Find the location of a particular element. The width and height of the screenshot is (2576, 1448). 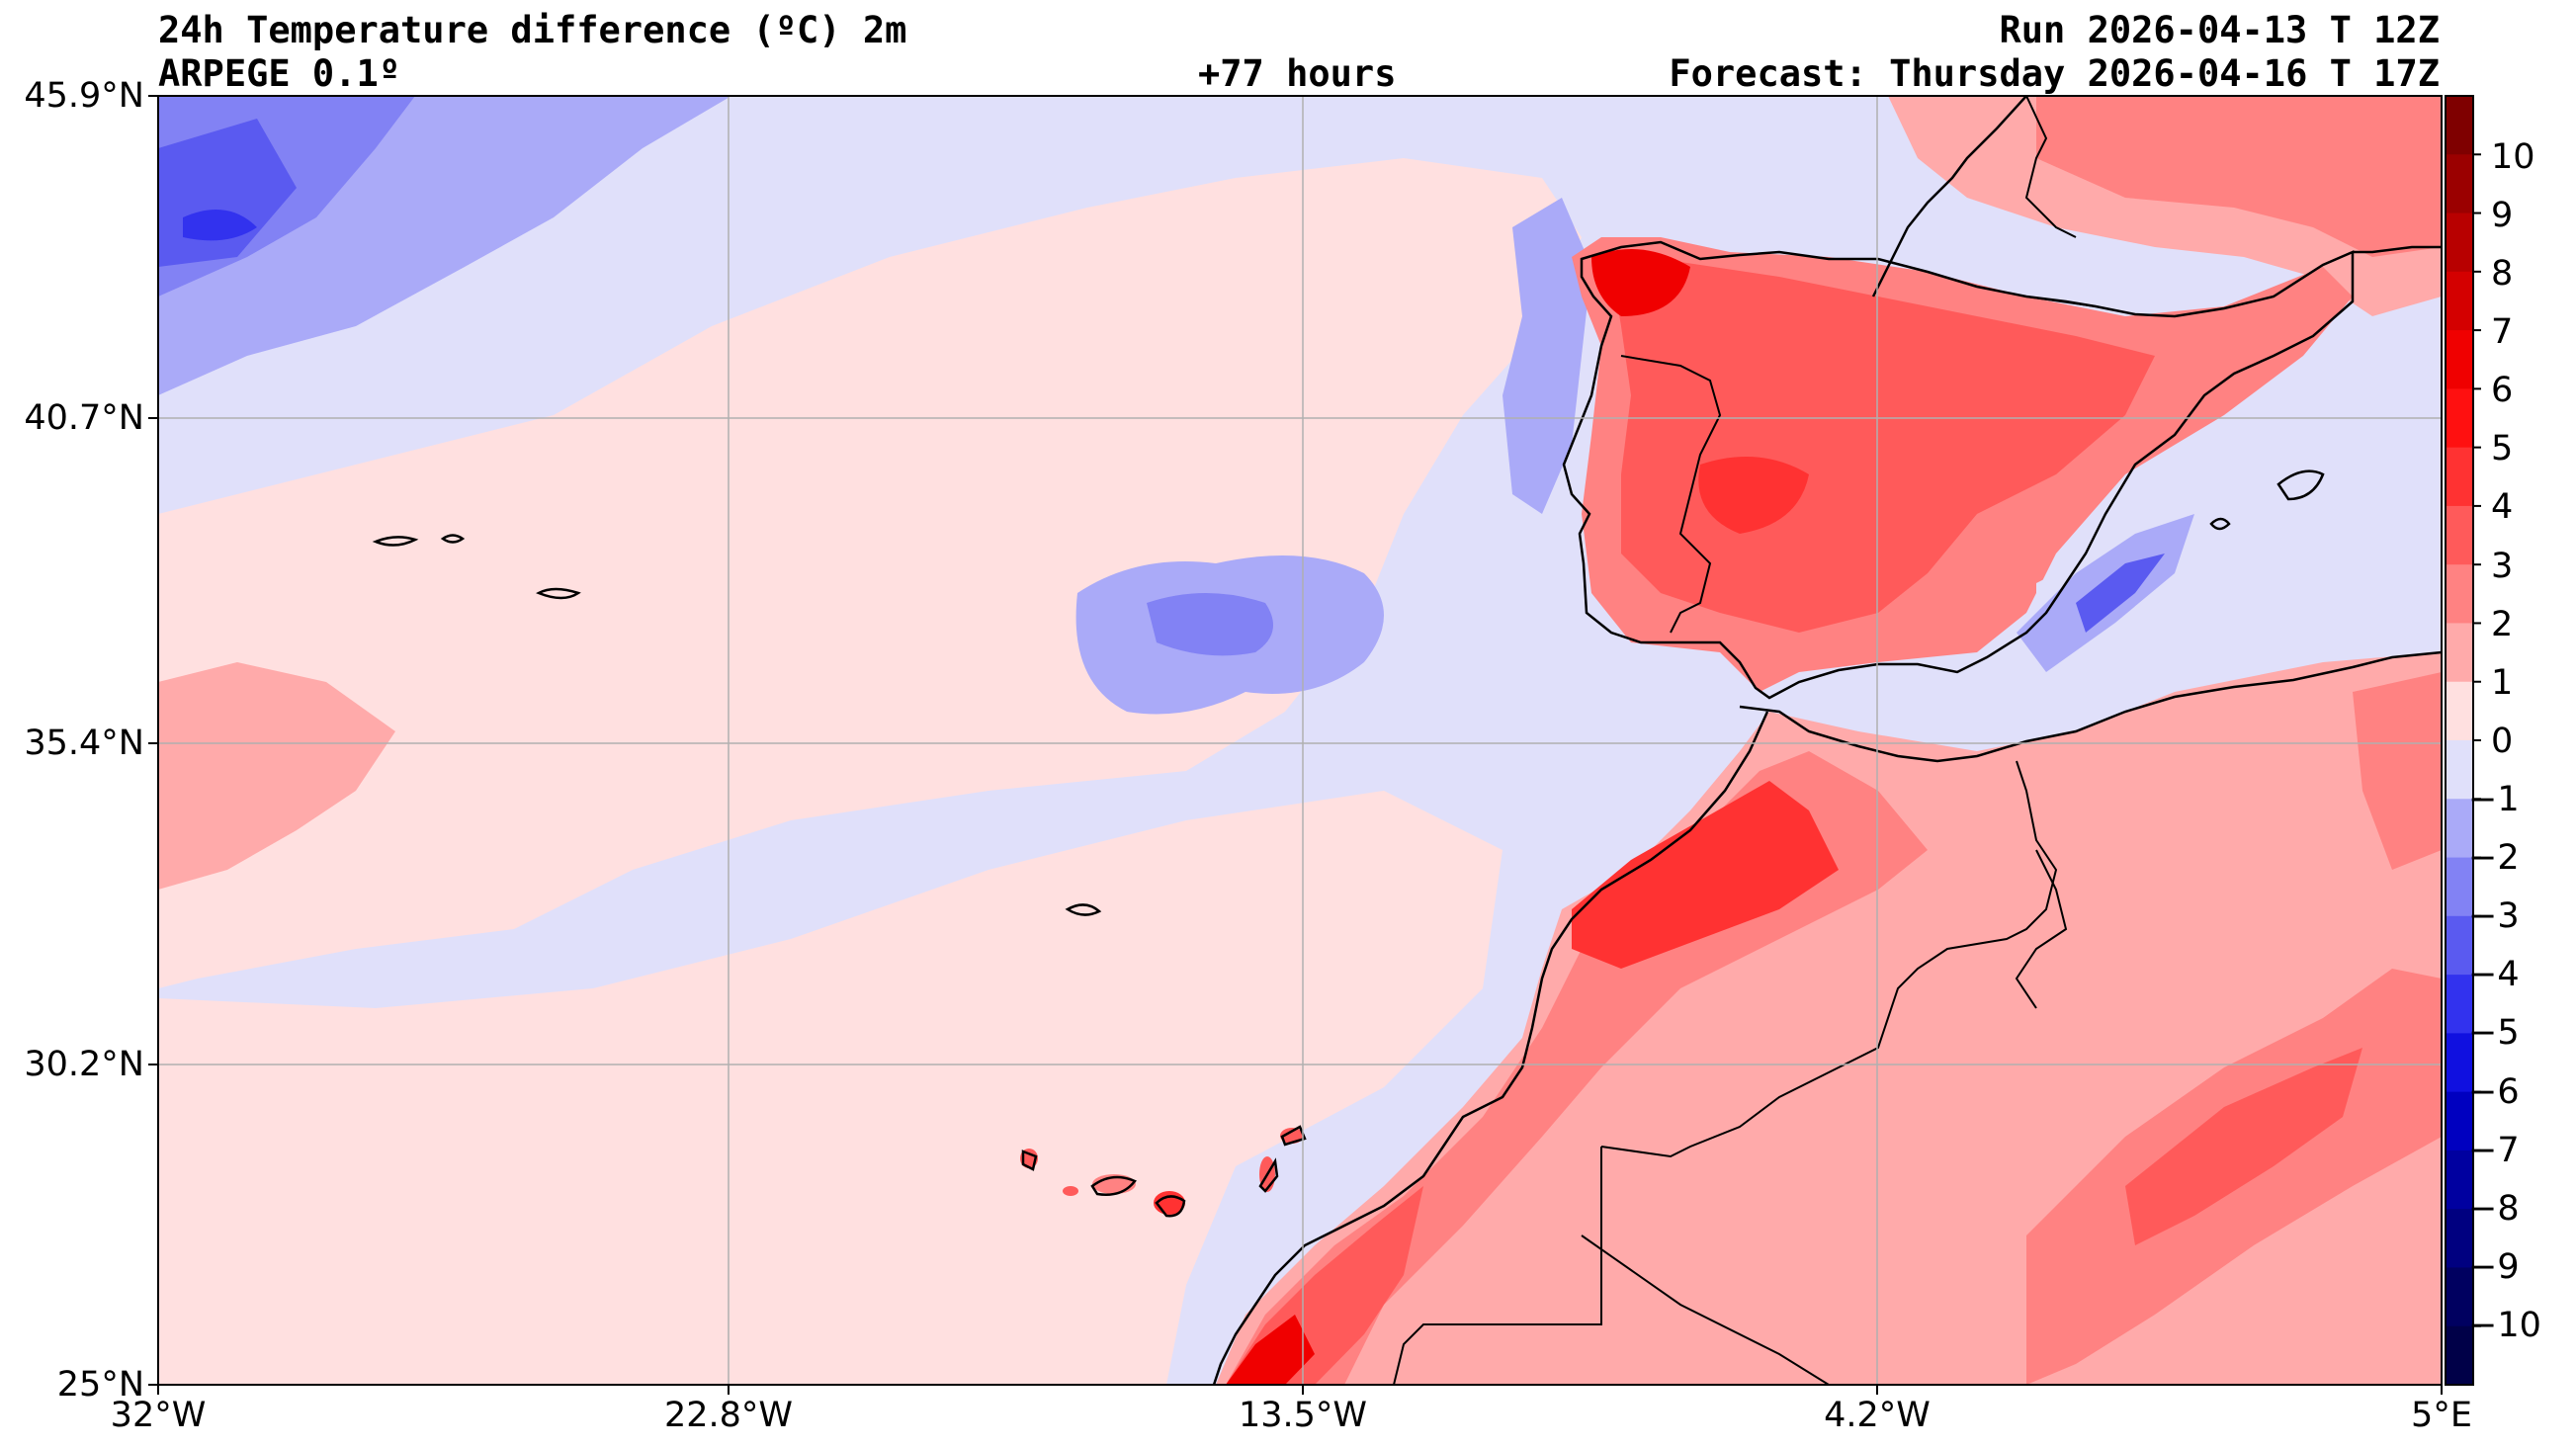

model-label: ARPEGE 0.1º is located at coordinates (279, 73).